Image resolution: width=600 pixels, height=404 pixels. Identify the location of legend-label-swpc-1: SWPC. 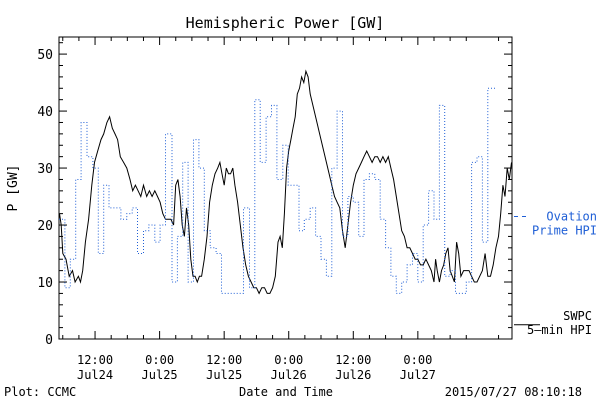
(577, 316).